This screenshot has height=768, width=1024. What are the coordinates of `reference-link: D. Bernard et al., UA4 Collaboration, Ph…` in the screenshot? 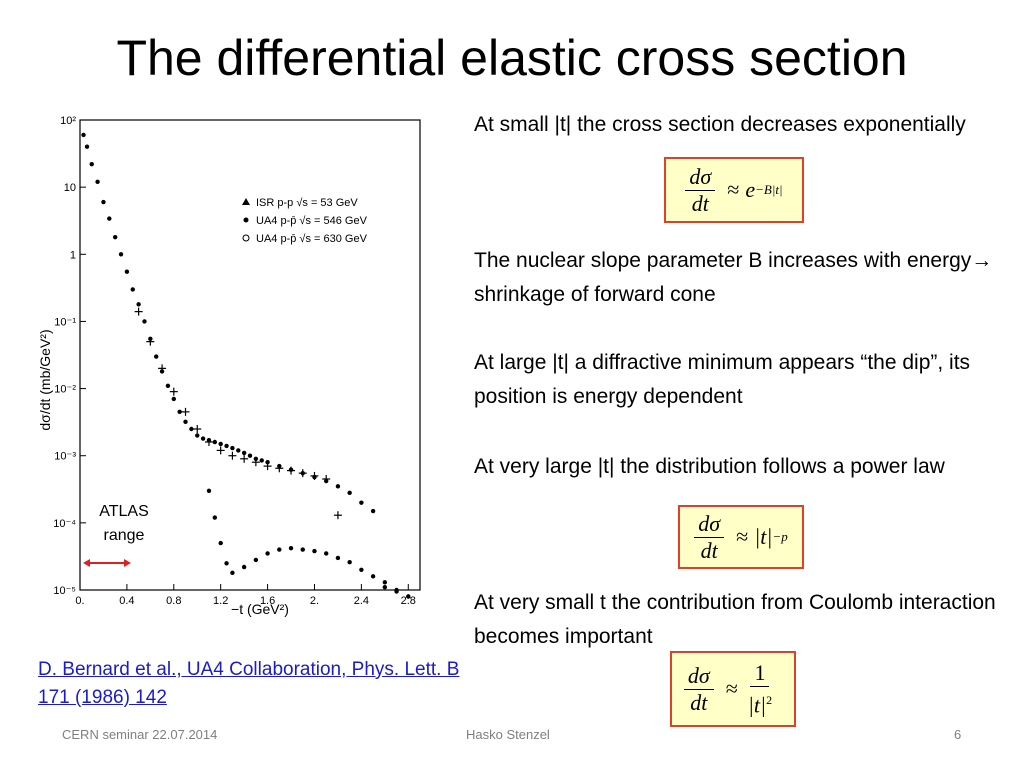 It's located at (249, 683).